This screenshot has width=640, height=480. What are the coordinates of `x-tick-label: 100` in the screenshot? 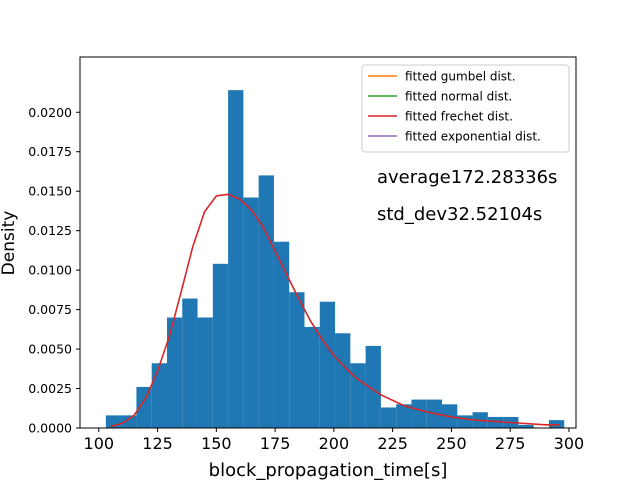 It's located at (99, 443).